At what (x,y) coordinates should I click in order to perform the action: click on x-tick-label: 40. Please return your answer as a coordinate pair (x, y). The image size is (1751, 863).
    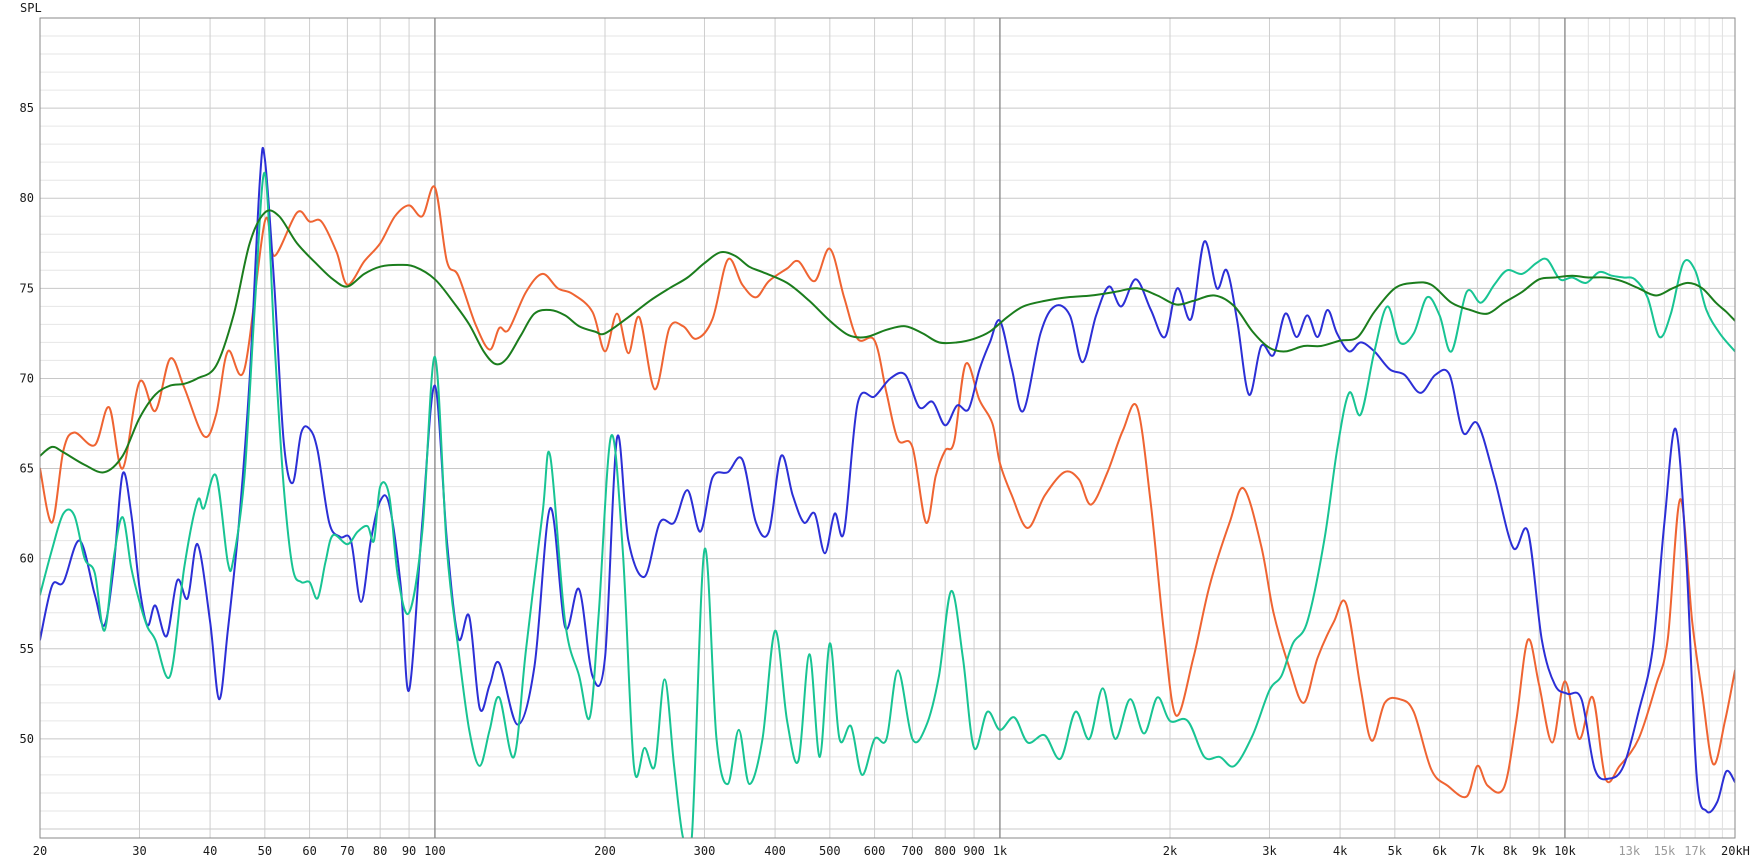
    Looking at the image, I should click on (210, 851).